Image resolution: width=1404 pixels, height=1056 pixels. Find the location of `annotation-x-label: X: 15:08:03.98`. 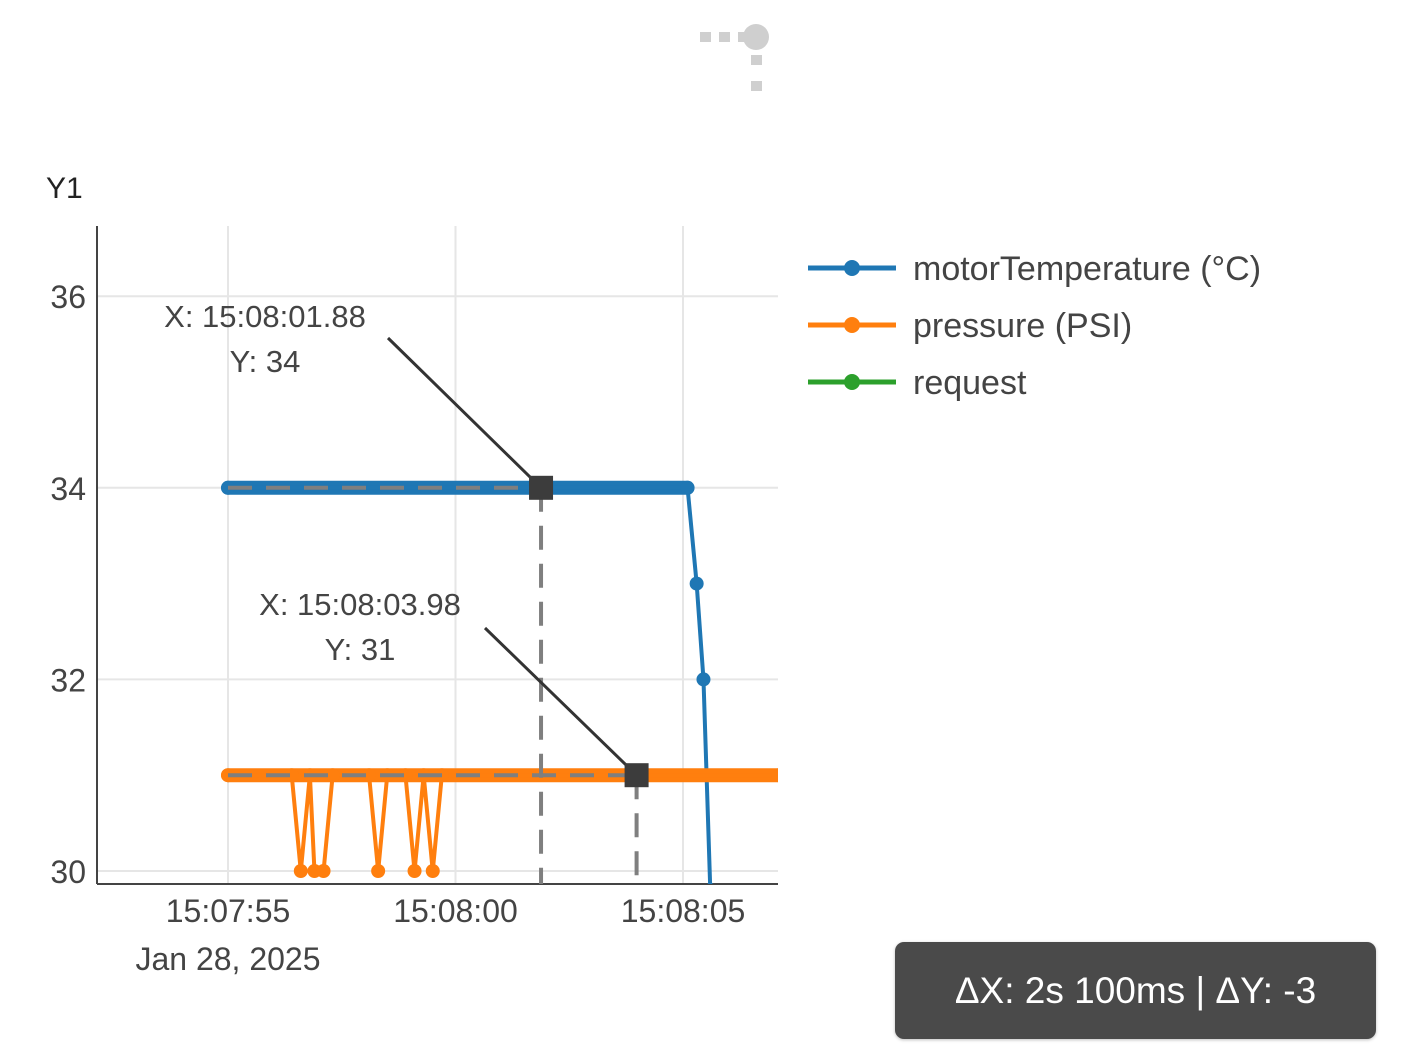

annotation-x-label: X: 15:08:03.98 is located at coordinates (360, 604).